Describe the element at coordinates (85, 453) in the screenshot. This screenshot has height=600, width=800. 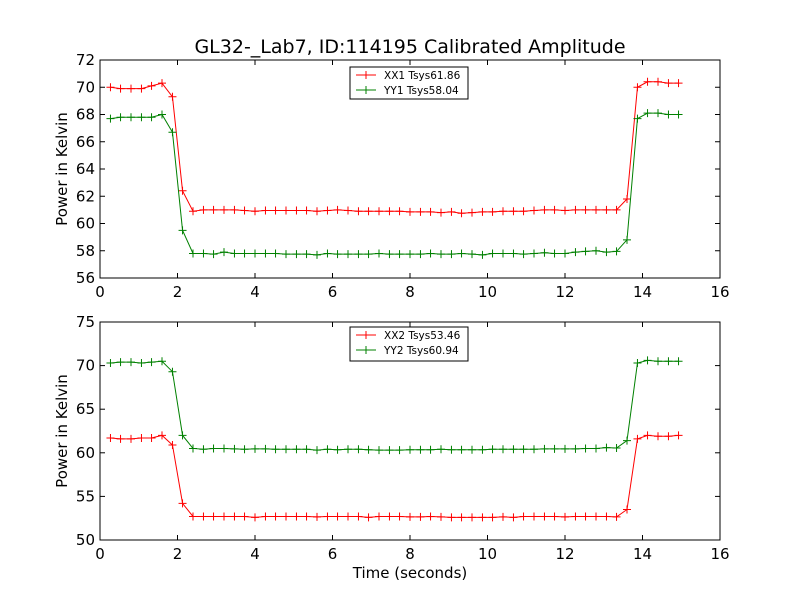
I see `y-tick-label: 60` at that location.